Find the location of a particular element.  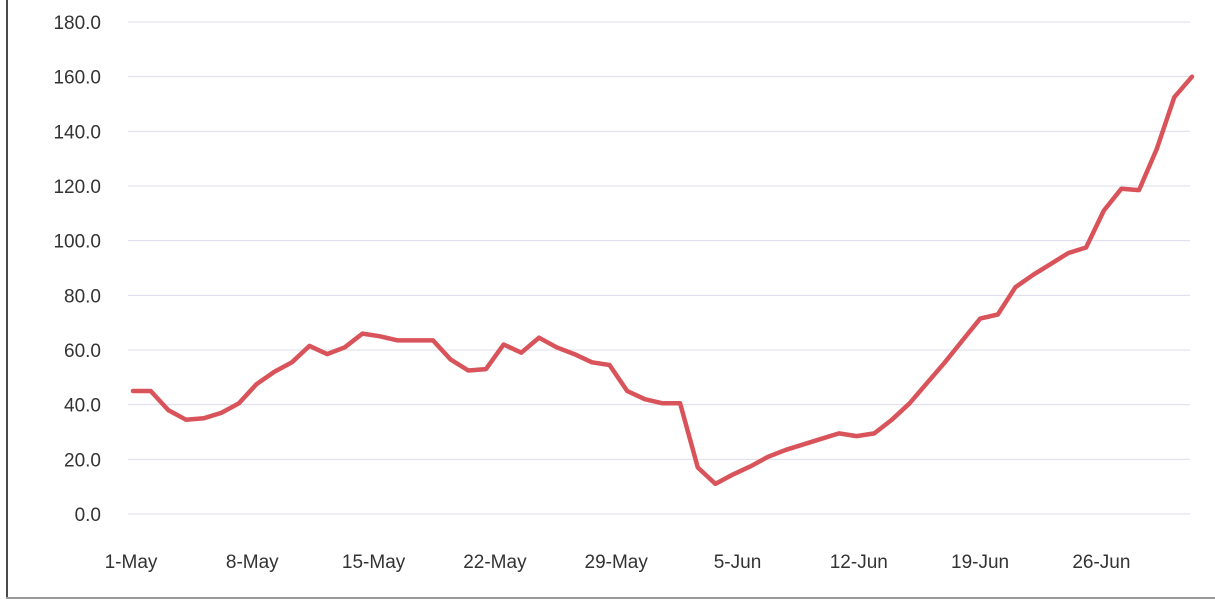

x-tick-label: 5-Jun is located at coordinates (738, 562).